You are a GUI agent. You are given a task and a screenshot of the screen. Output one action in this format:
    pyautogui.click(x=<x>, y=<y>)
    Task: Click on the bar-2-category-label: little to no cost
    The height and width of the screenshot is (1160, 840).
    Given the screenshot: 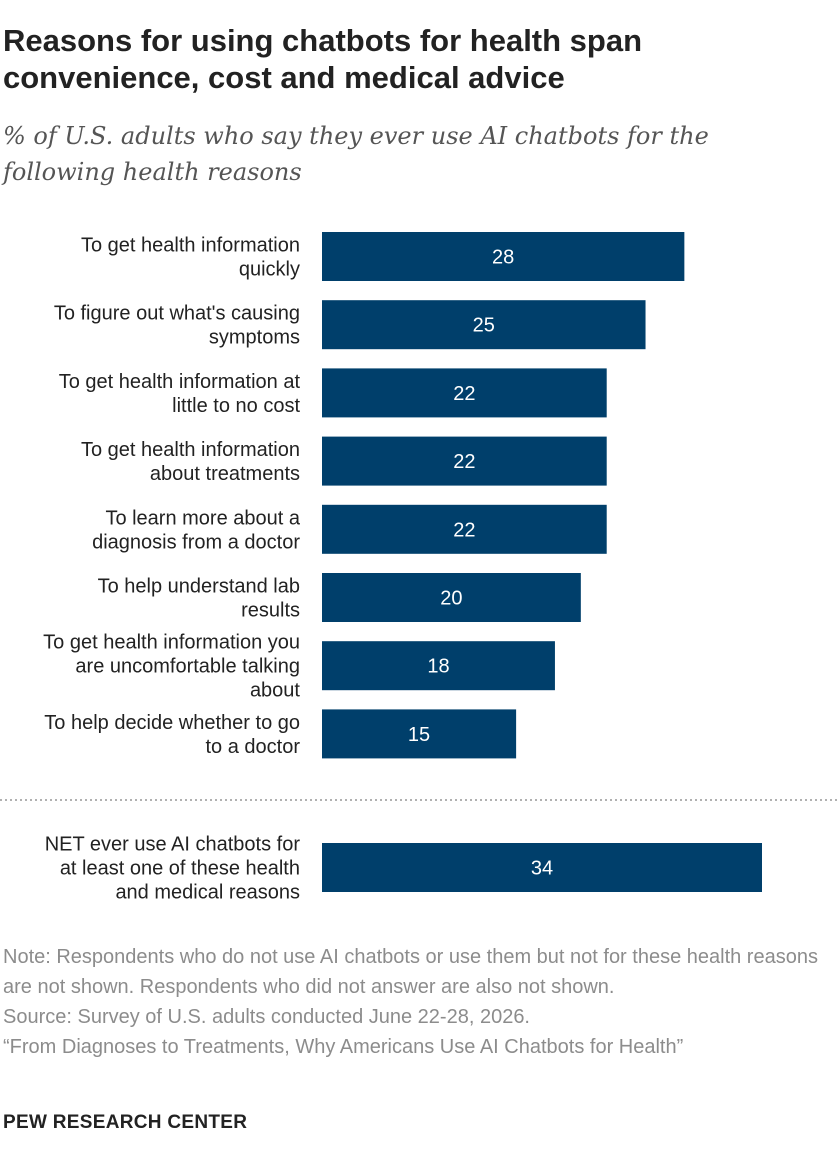 What is the action you would take?
    pyautogui.click(x=236, y=406)
    